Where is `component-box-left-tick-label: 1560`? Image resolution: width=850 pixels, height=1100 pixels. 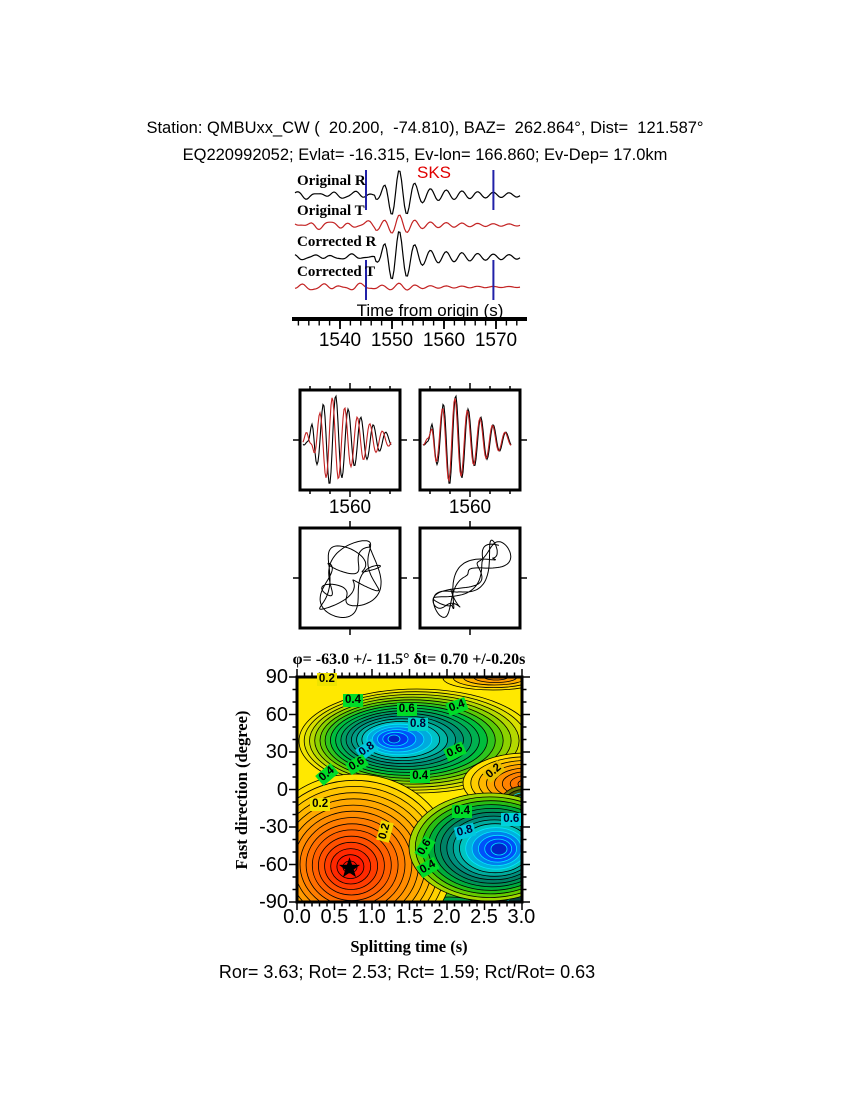
component-box-left-tick-label: 1560 is located at coordinates (350, 507).